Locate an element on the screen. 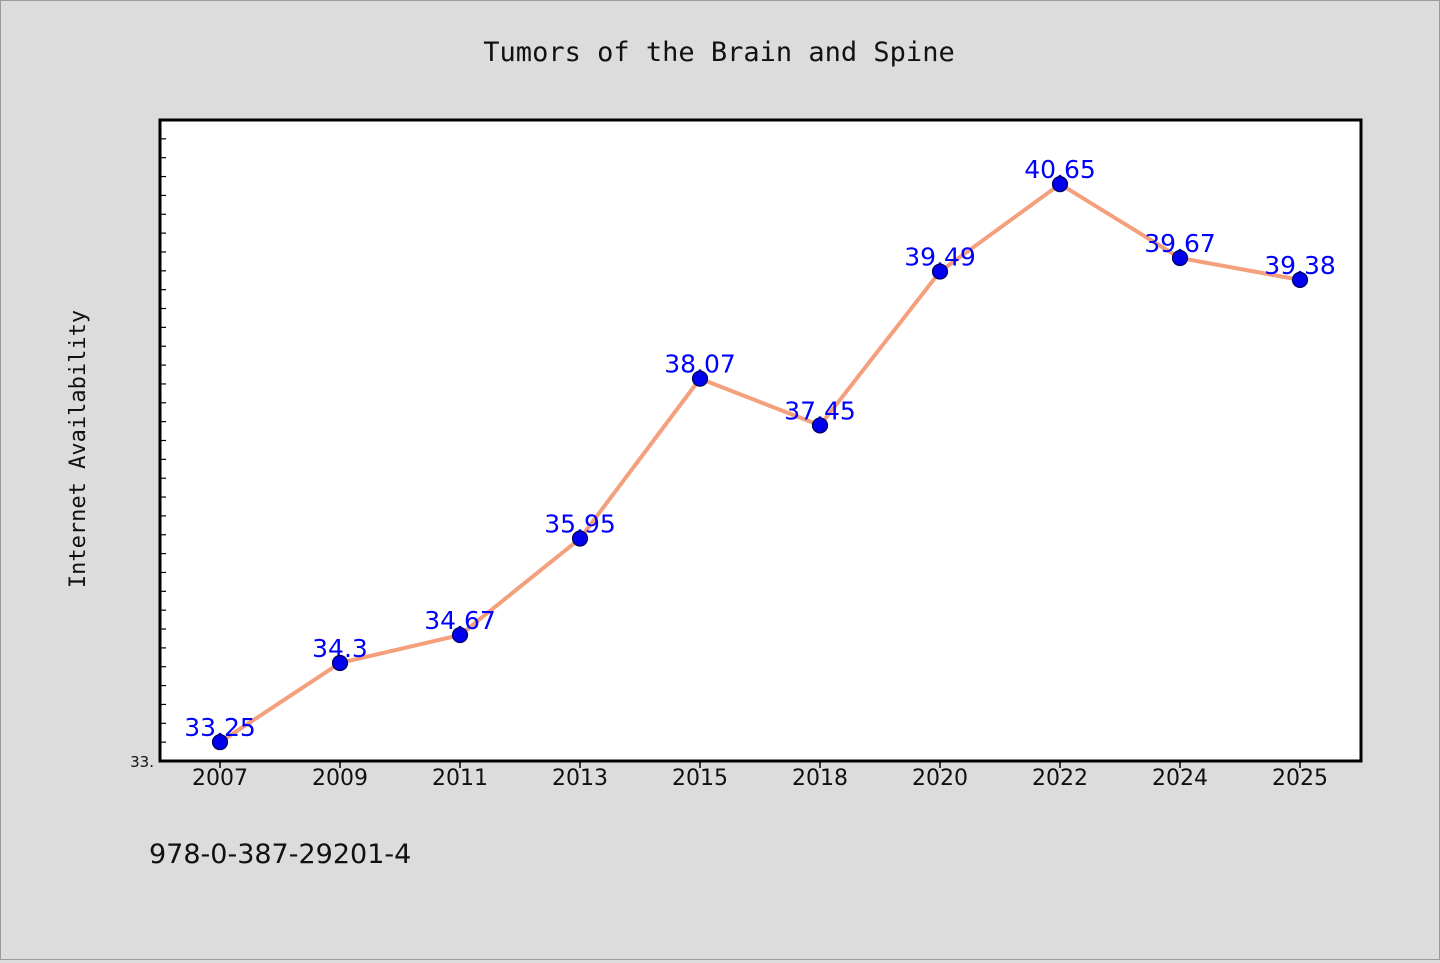  y-axis-ticks is located at coordinates (163, 440).